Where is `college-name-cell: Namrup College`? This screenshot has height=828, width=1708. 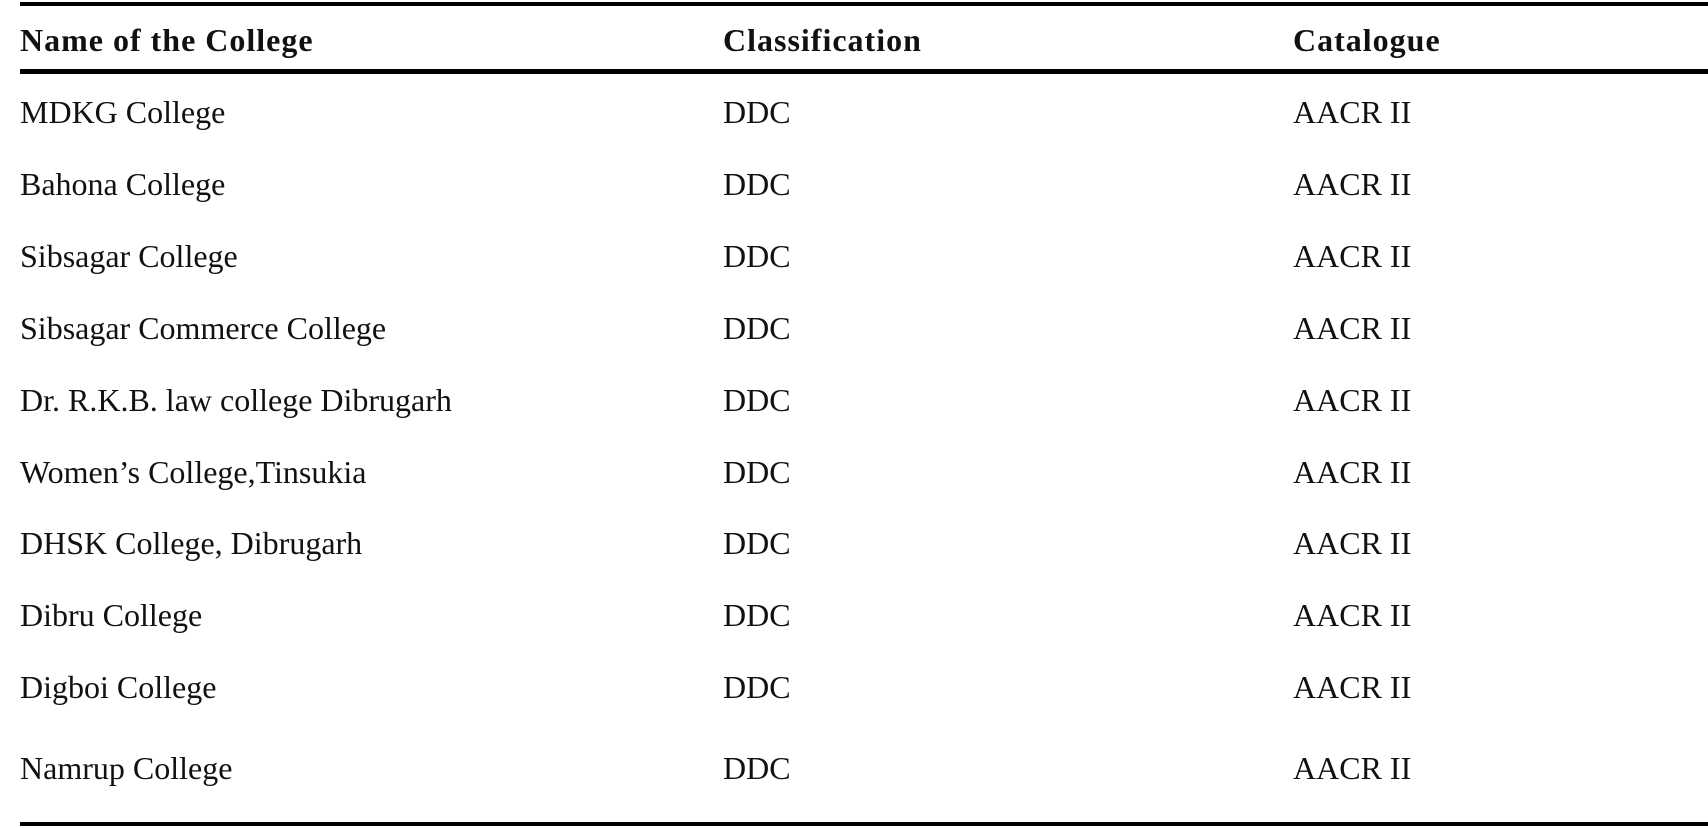 college-name-cell: Namrup College is located at coordinates (126, 768).